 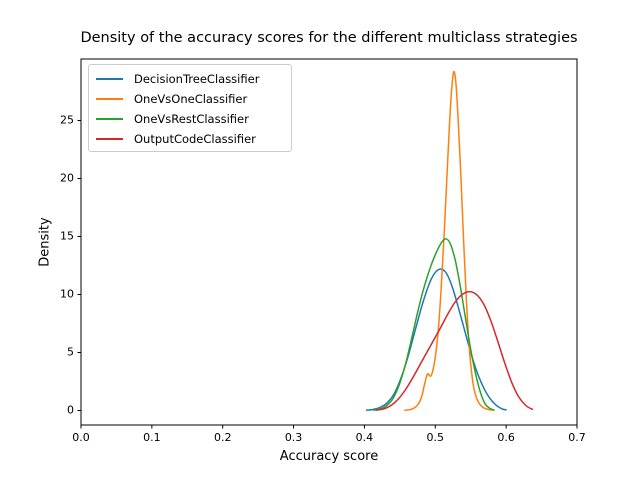 I want to click on x-axis-label: Accuracy score, so click(x=329, y=456).